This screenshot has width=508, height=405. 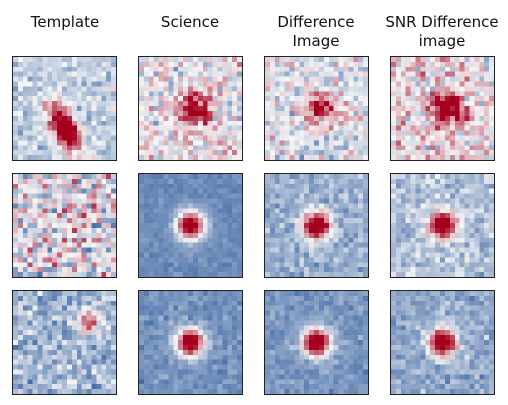 I want to click on column-title-difference-image: Difference Image, so click(x=316, y=31).